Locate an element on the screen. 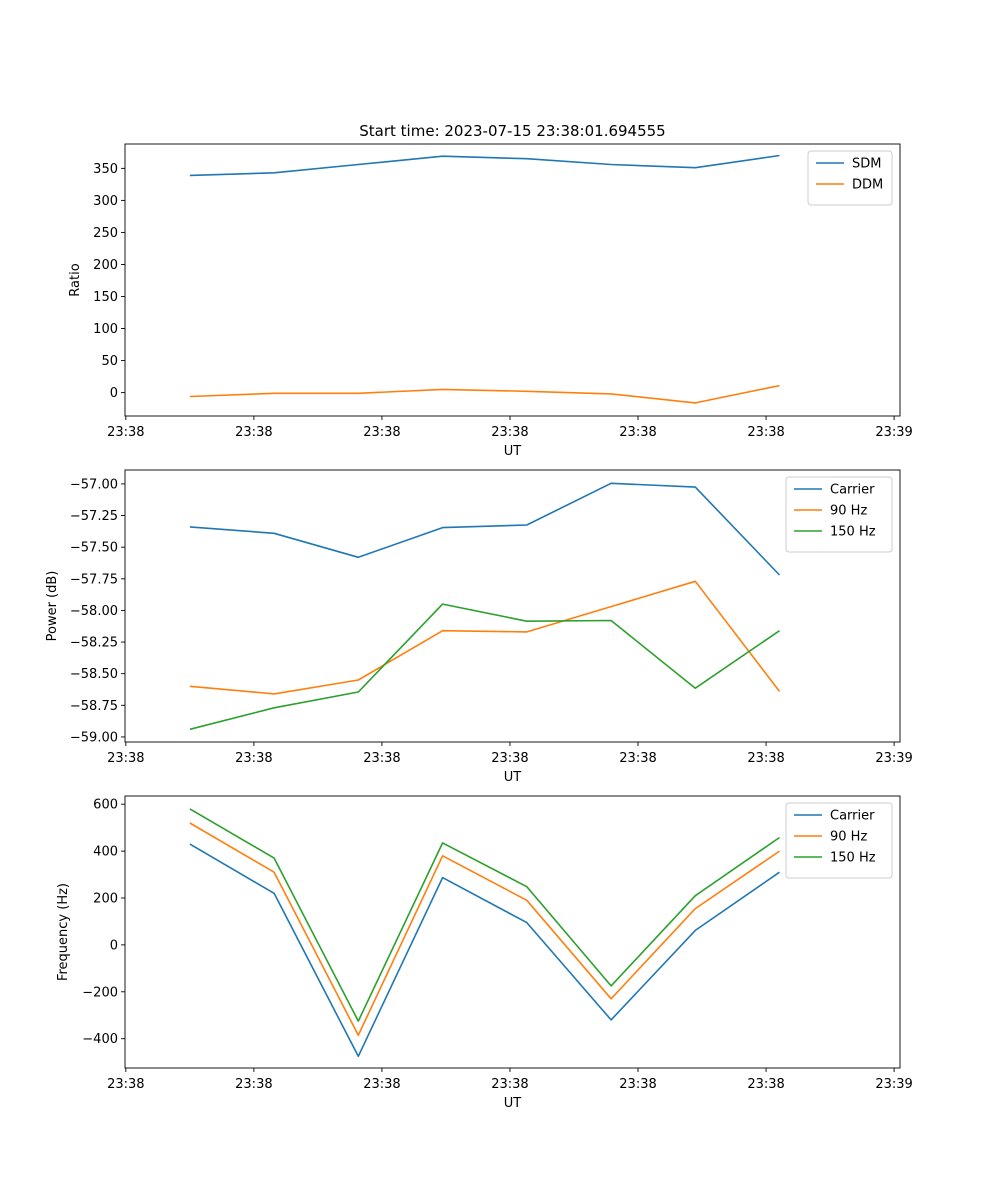 Image resolution: width=1000 pixels, height=1200 pixels. y-tick-label: 600 is located at coordinates (105, 805).